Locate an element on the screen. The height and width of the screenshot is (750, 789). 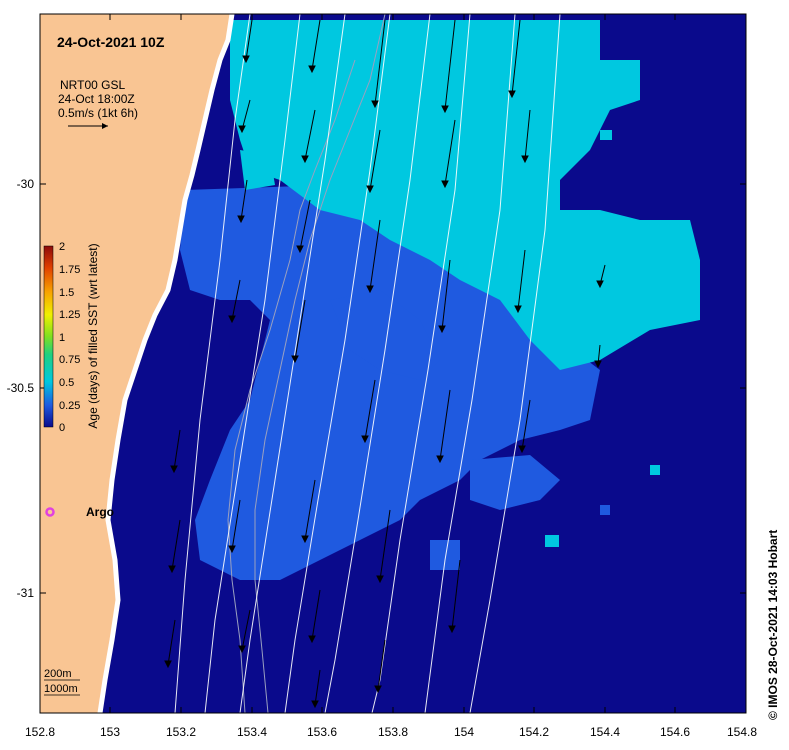
x-tick-label: 152.8 is located at coordinates (40, 732).